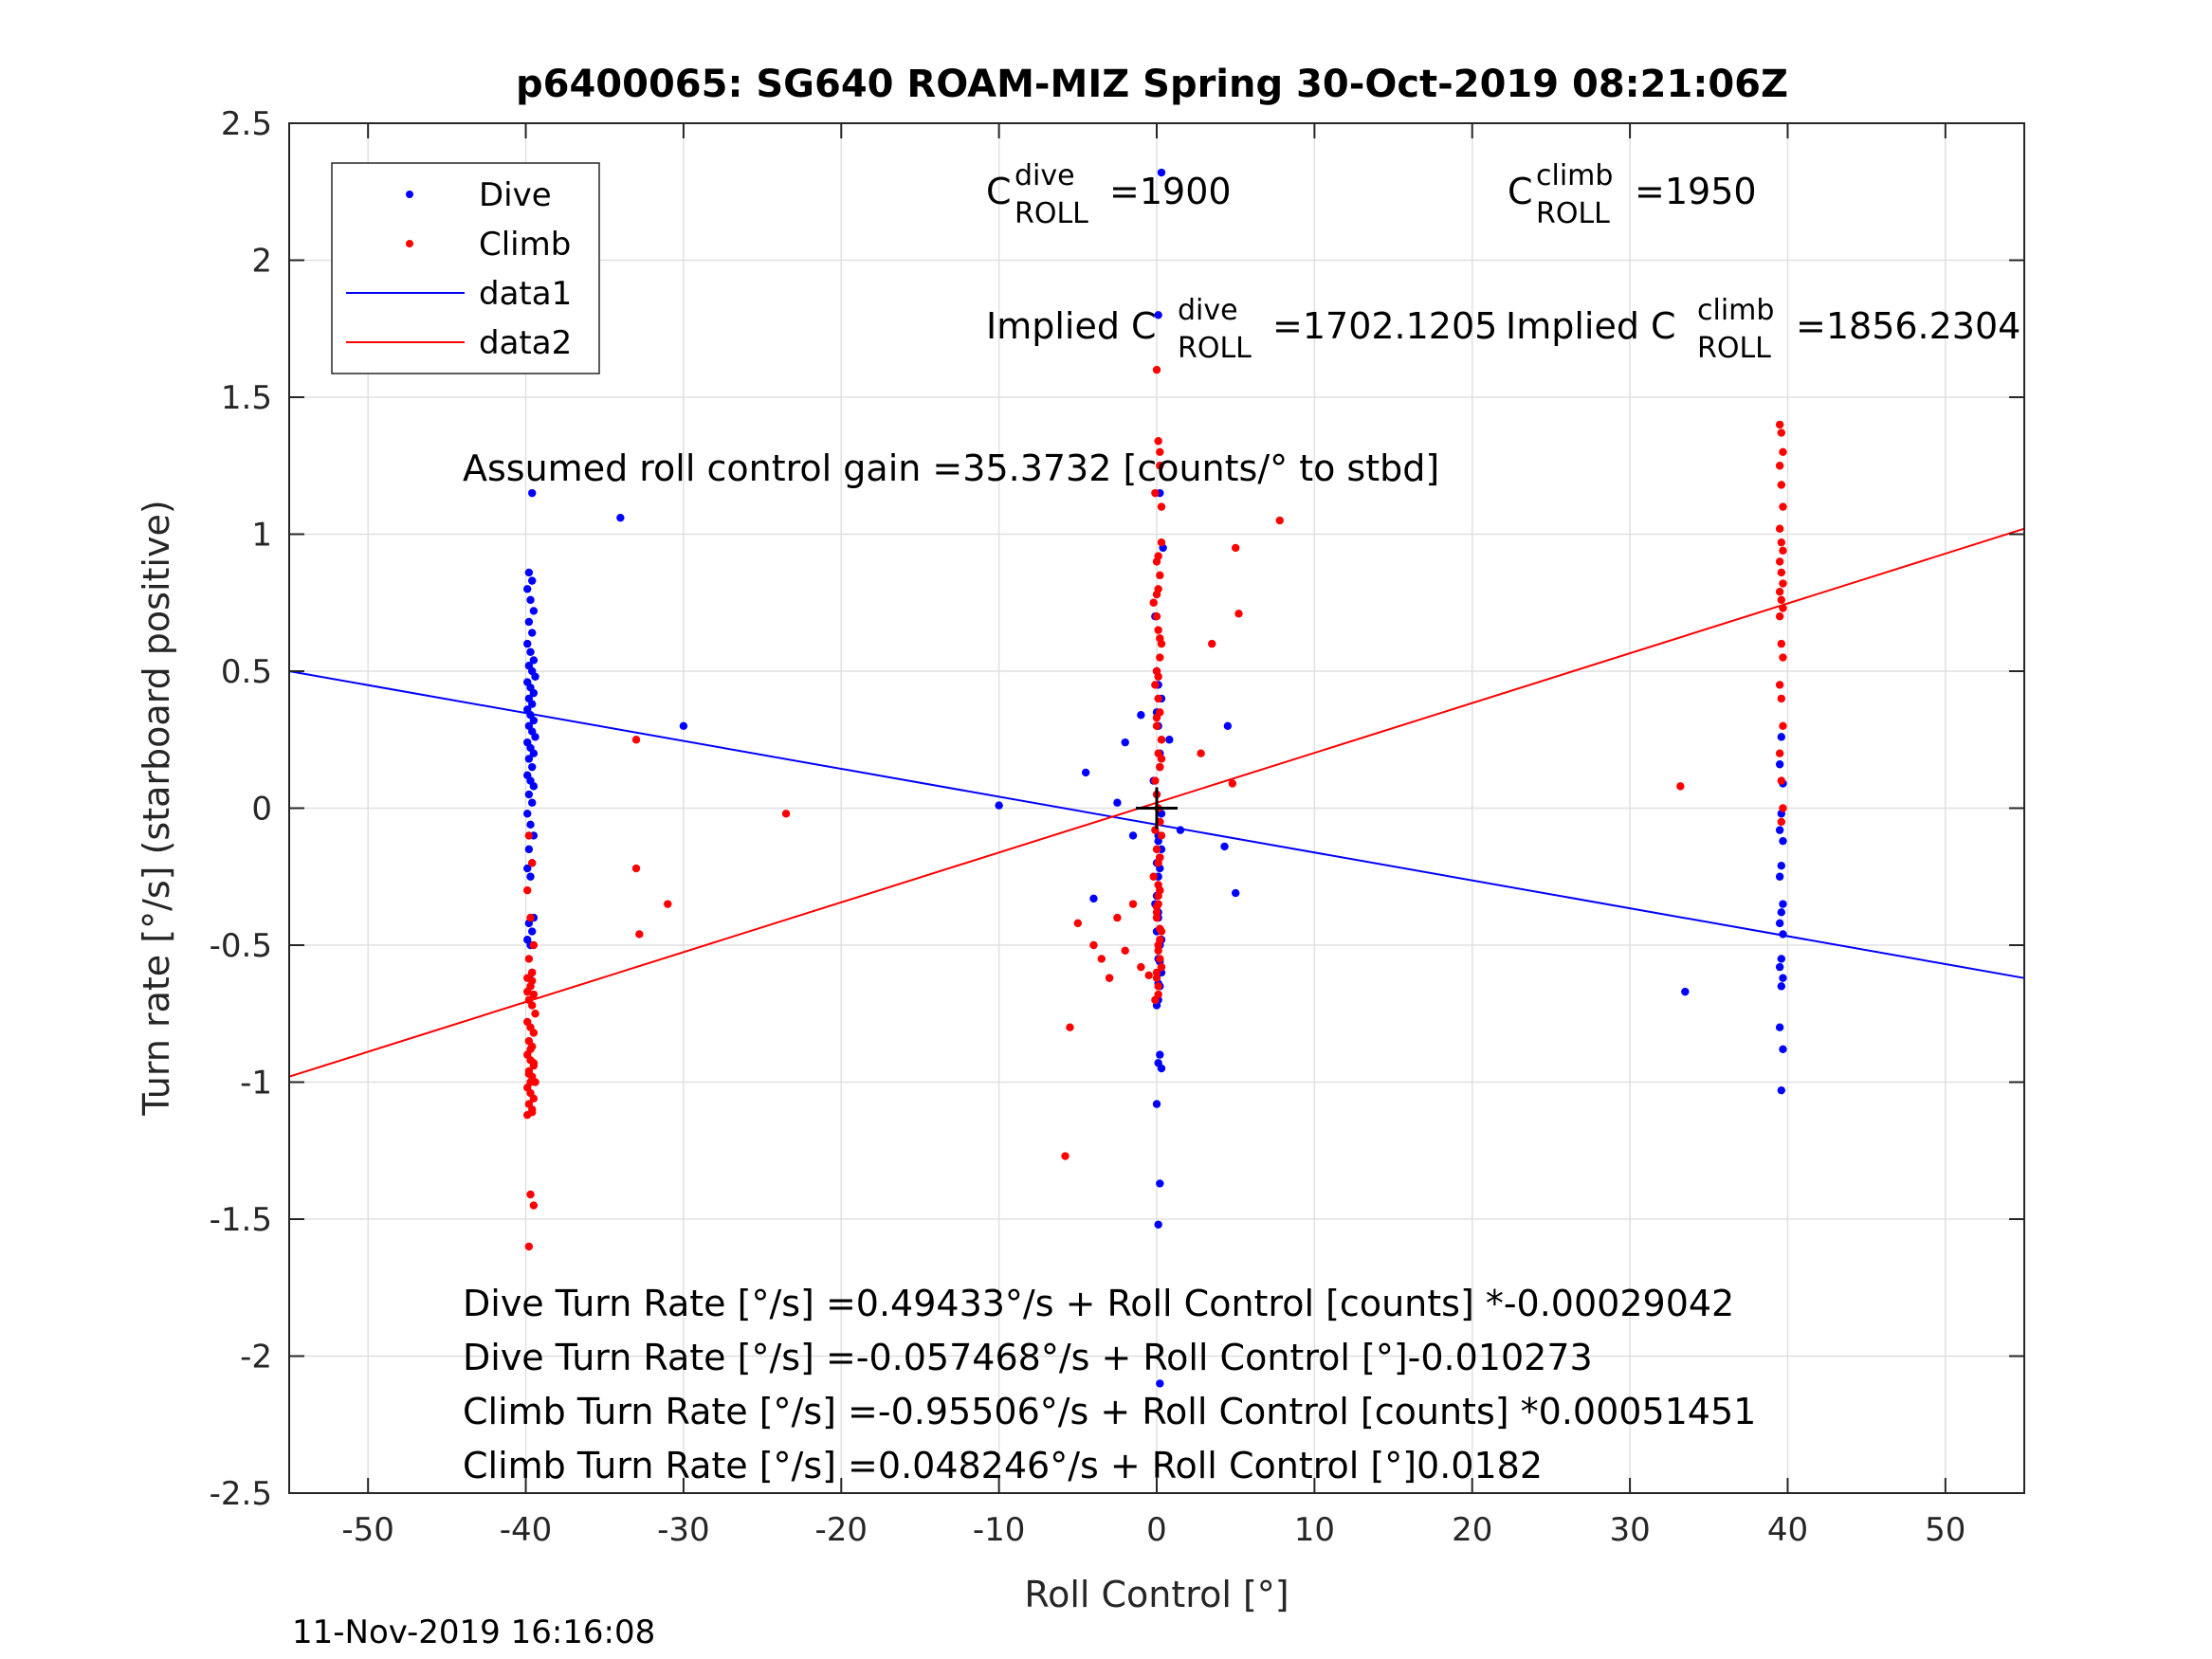 The height and width of the screenshot is (1659, 2212). Describe the element at coordinates (1045, 175) in the screenshot. I see `c-dive-sup: dive` at that location.